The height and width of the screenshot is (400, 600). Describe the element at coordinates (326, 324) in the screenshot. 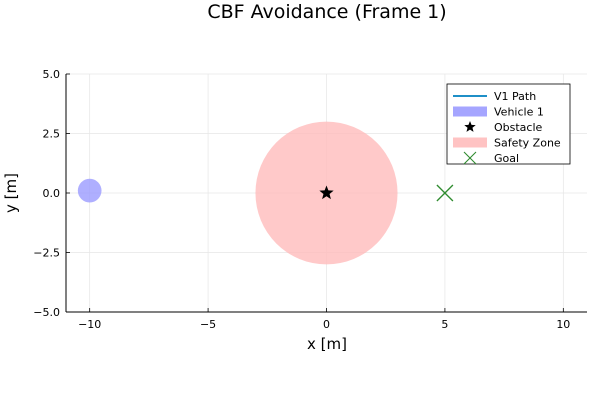

I see `x-tick-label: 0` at that location.